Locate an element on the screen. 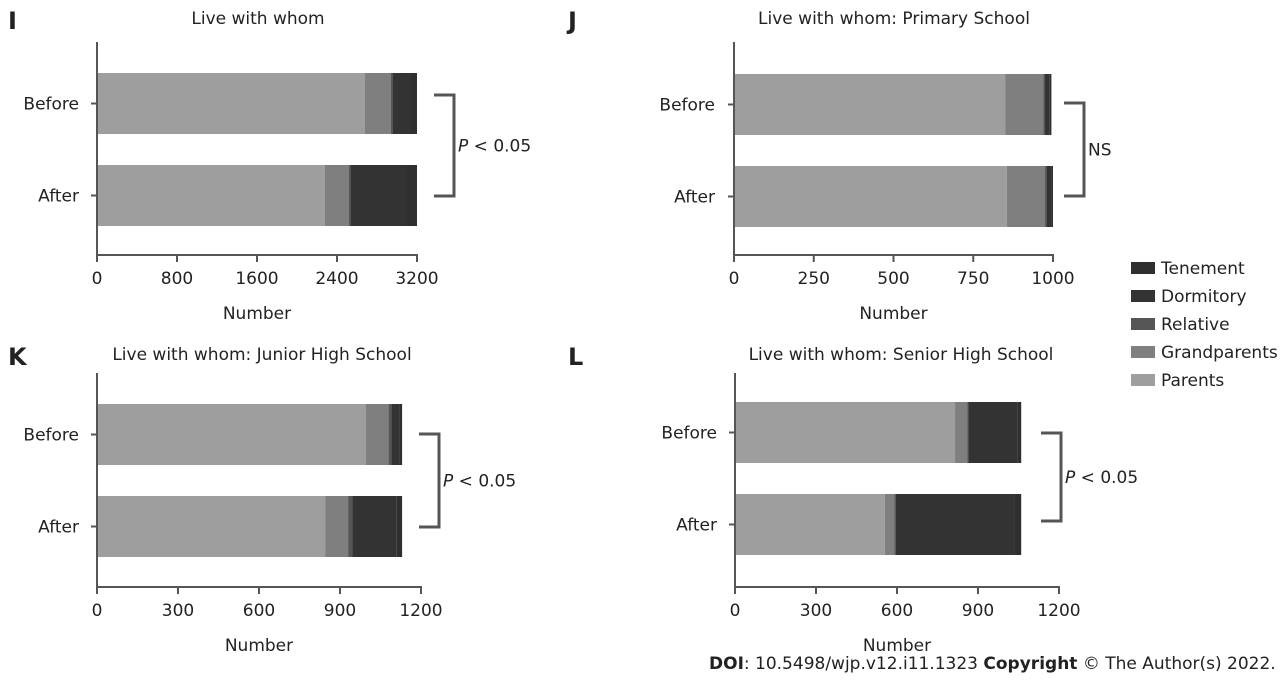  x-tick-label: 500 is located at coordinates (893, 279).